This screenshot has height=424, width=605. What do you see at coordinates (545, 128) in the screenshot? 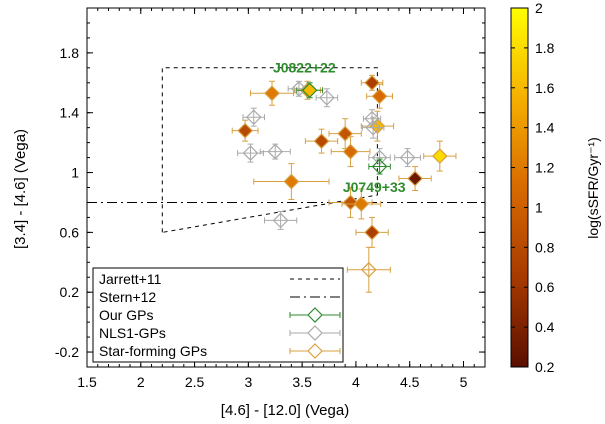
I see `colorbar-tick-label: 1.4` at bounding box center [545, 128].